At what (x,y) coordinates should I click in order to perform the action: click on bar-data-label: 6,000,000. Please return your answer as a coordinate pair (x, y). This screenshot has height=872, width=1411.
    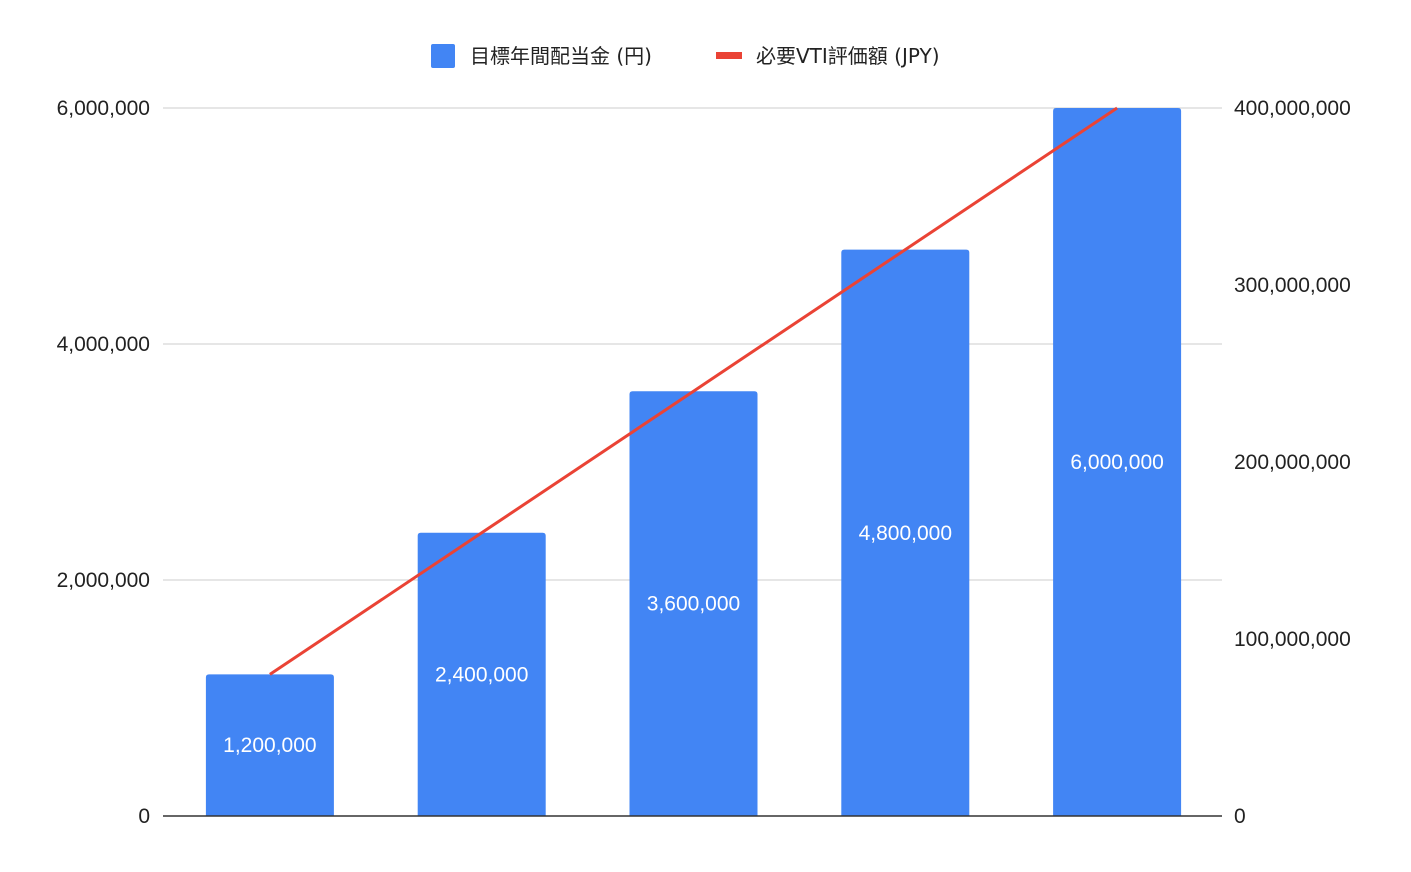
    Looking at the image, I should click on (1116, 462).